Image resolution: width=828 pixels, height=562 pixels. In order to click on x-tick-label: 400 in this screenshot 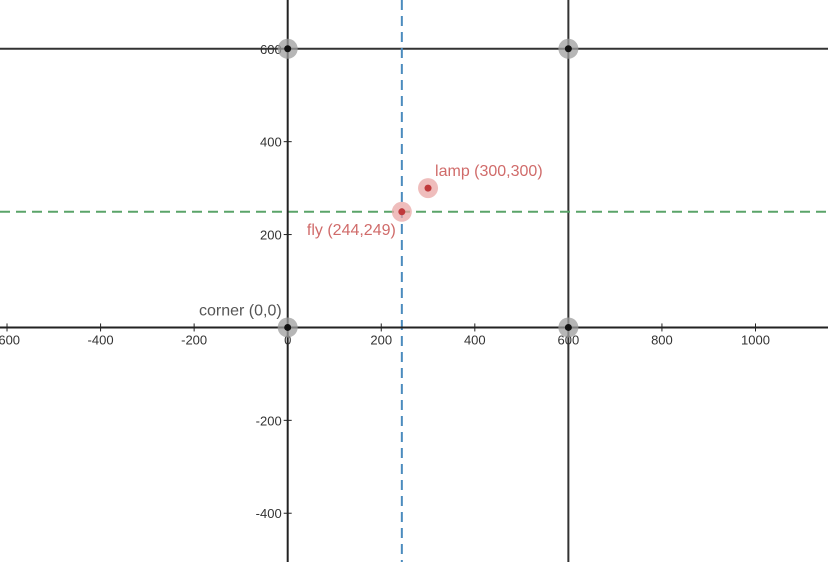, I will do `click(475, 339)`.